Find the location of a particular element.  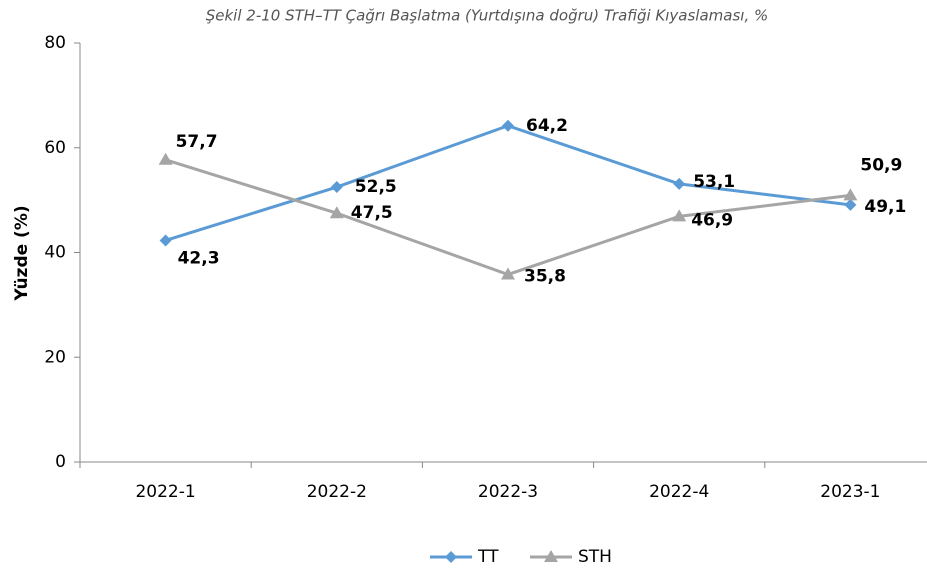

x-tick-label: 2022-2 is located at coordinates (337, 492).